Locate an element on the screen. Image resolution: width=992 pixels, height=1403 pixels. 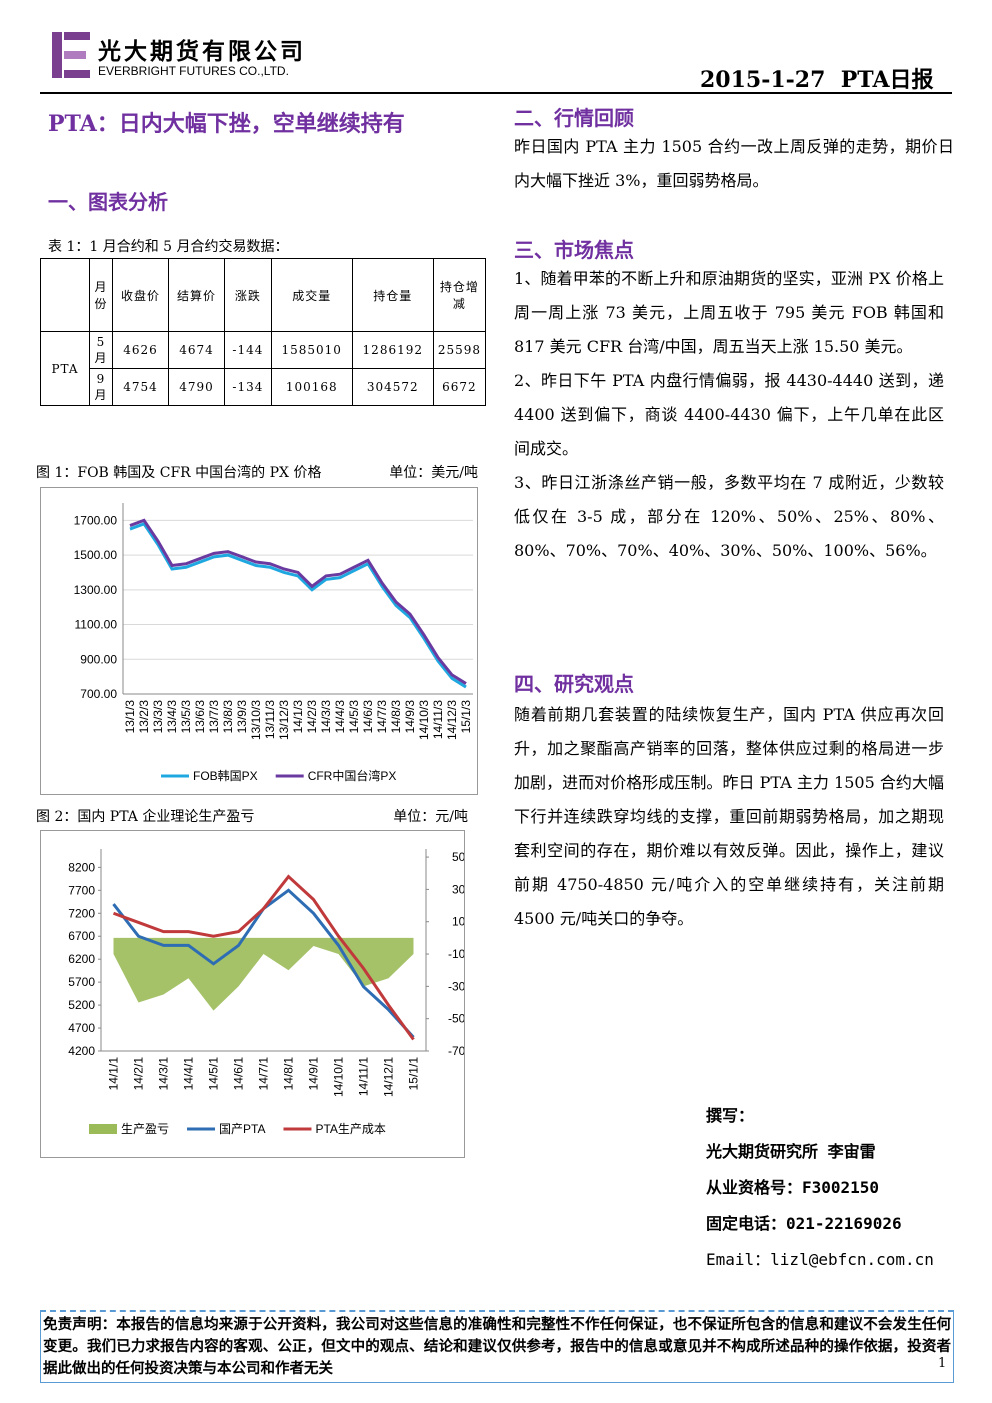
company-cn: 光大期货有限公司 is located at coordinates (202, 51).